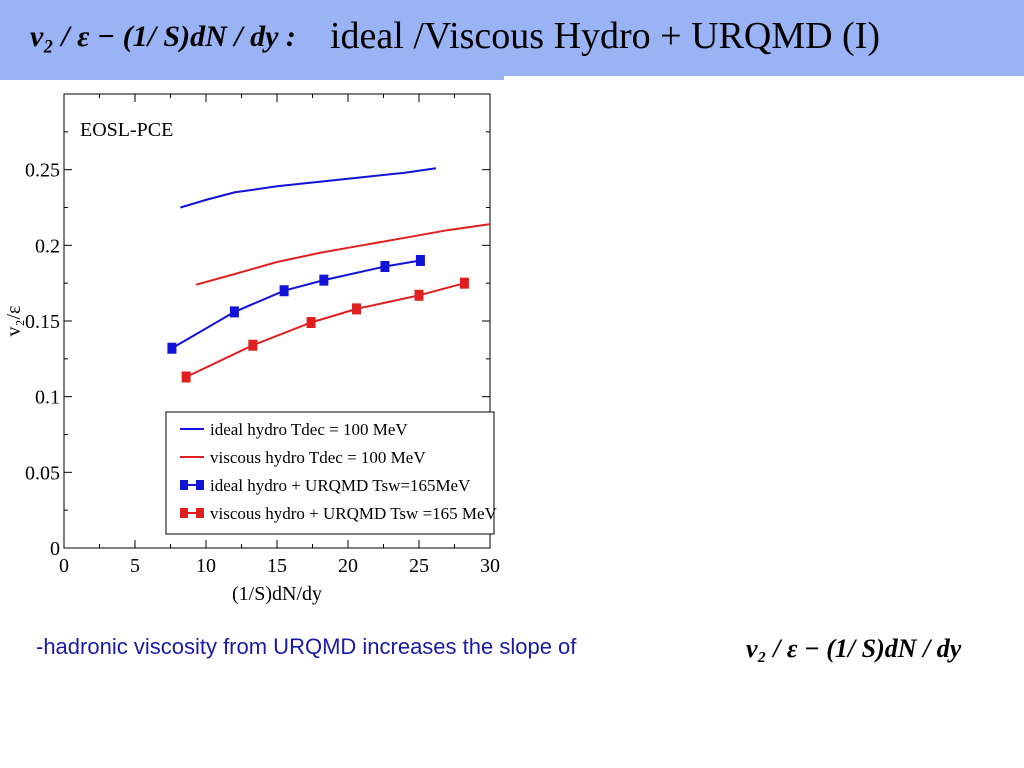  What do you see at coordinates (354, 513) in the screenshot?
I see `legend-label: viscous hydro + URQMD Tsw =165 MeV` at bounding box center [354, 513].